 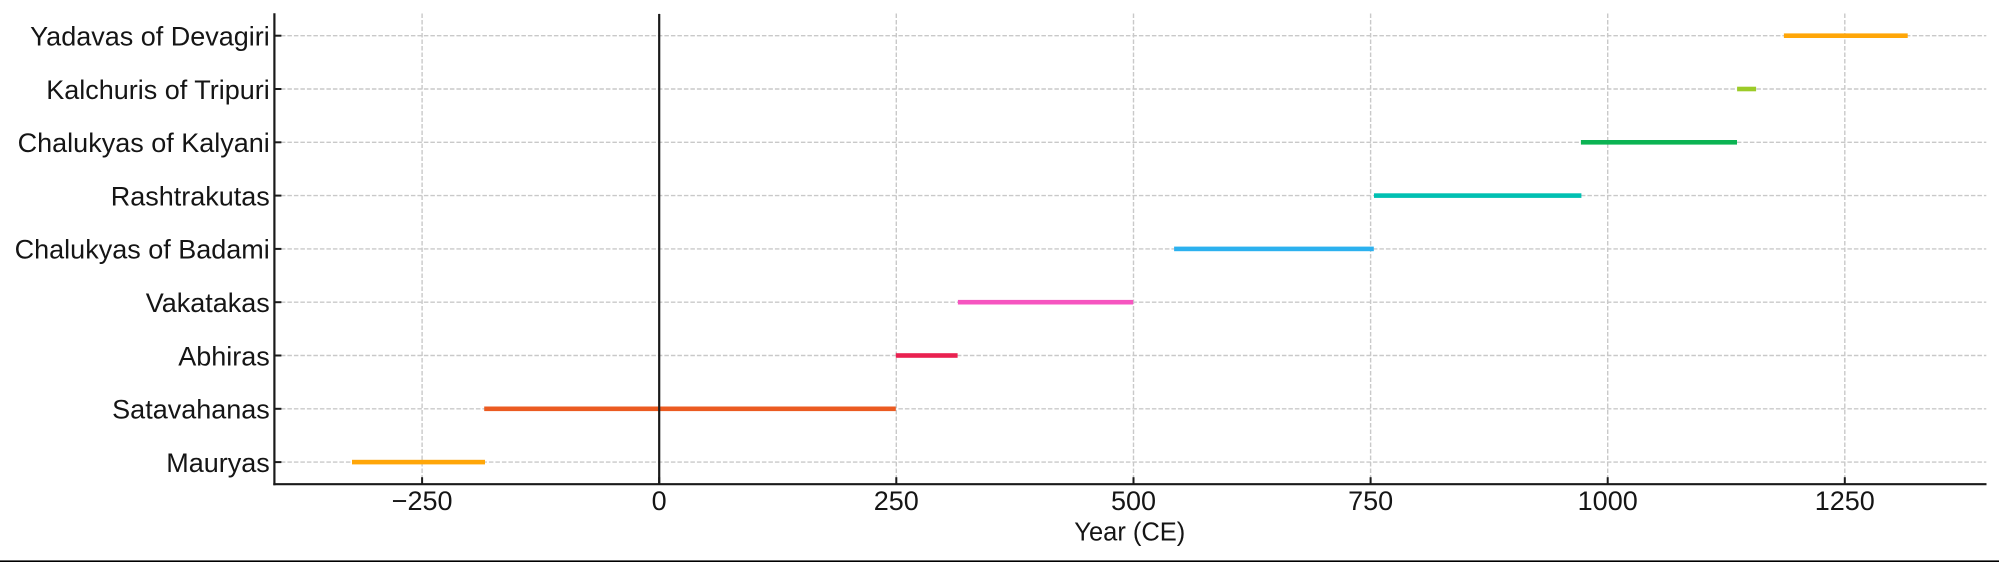 What do you see at coordinates (1370, 501) in the screenshot?
I see `svg-text: 750` at bounding box center [1370, 501].